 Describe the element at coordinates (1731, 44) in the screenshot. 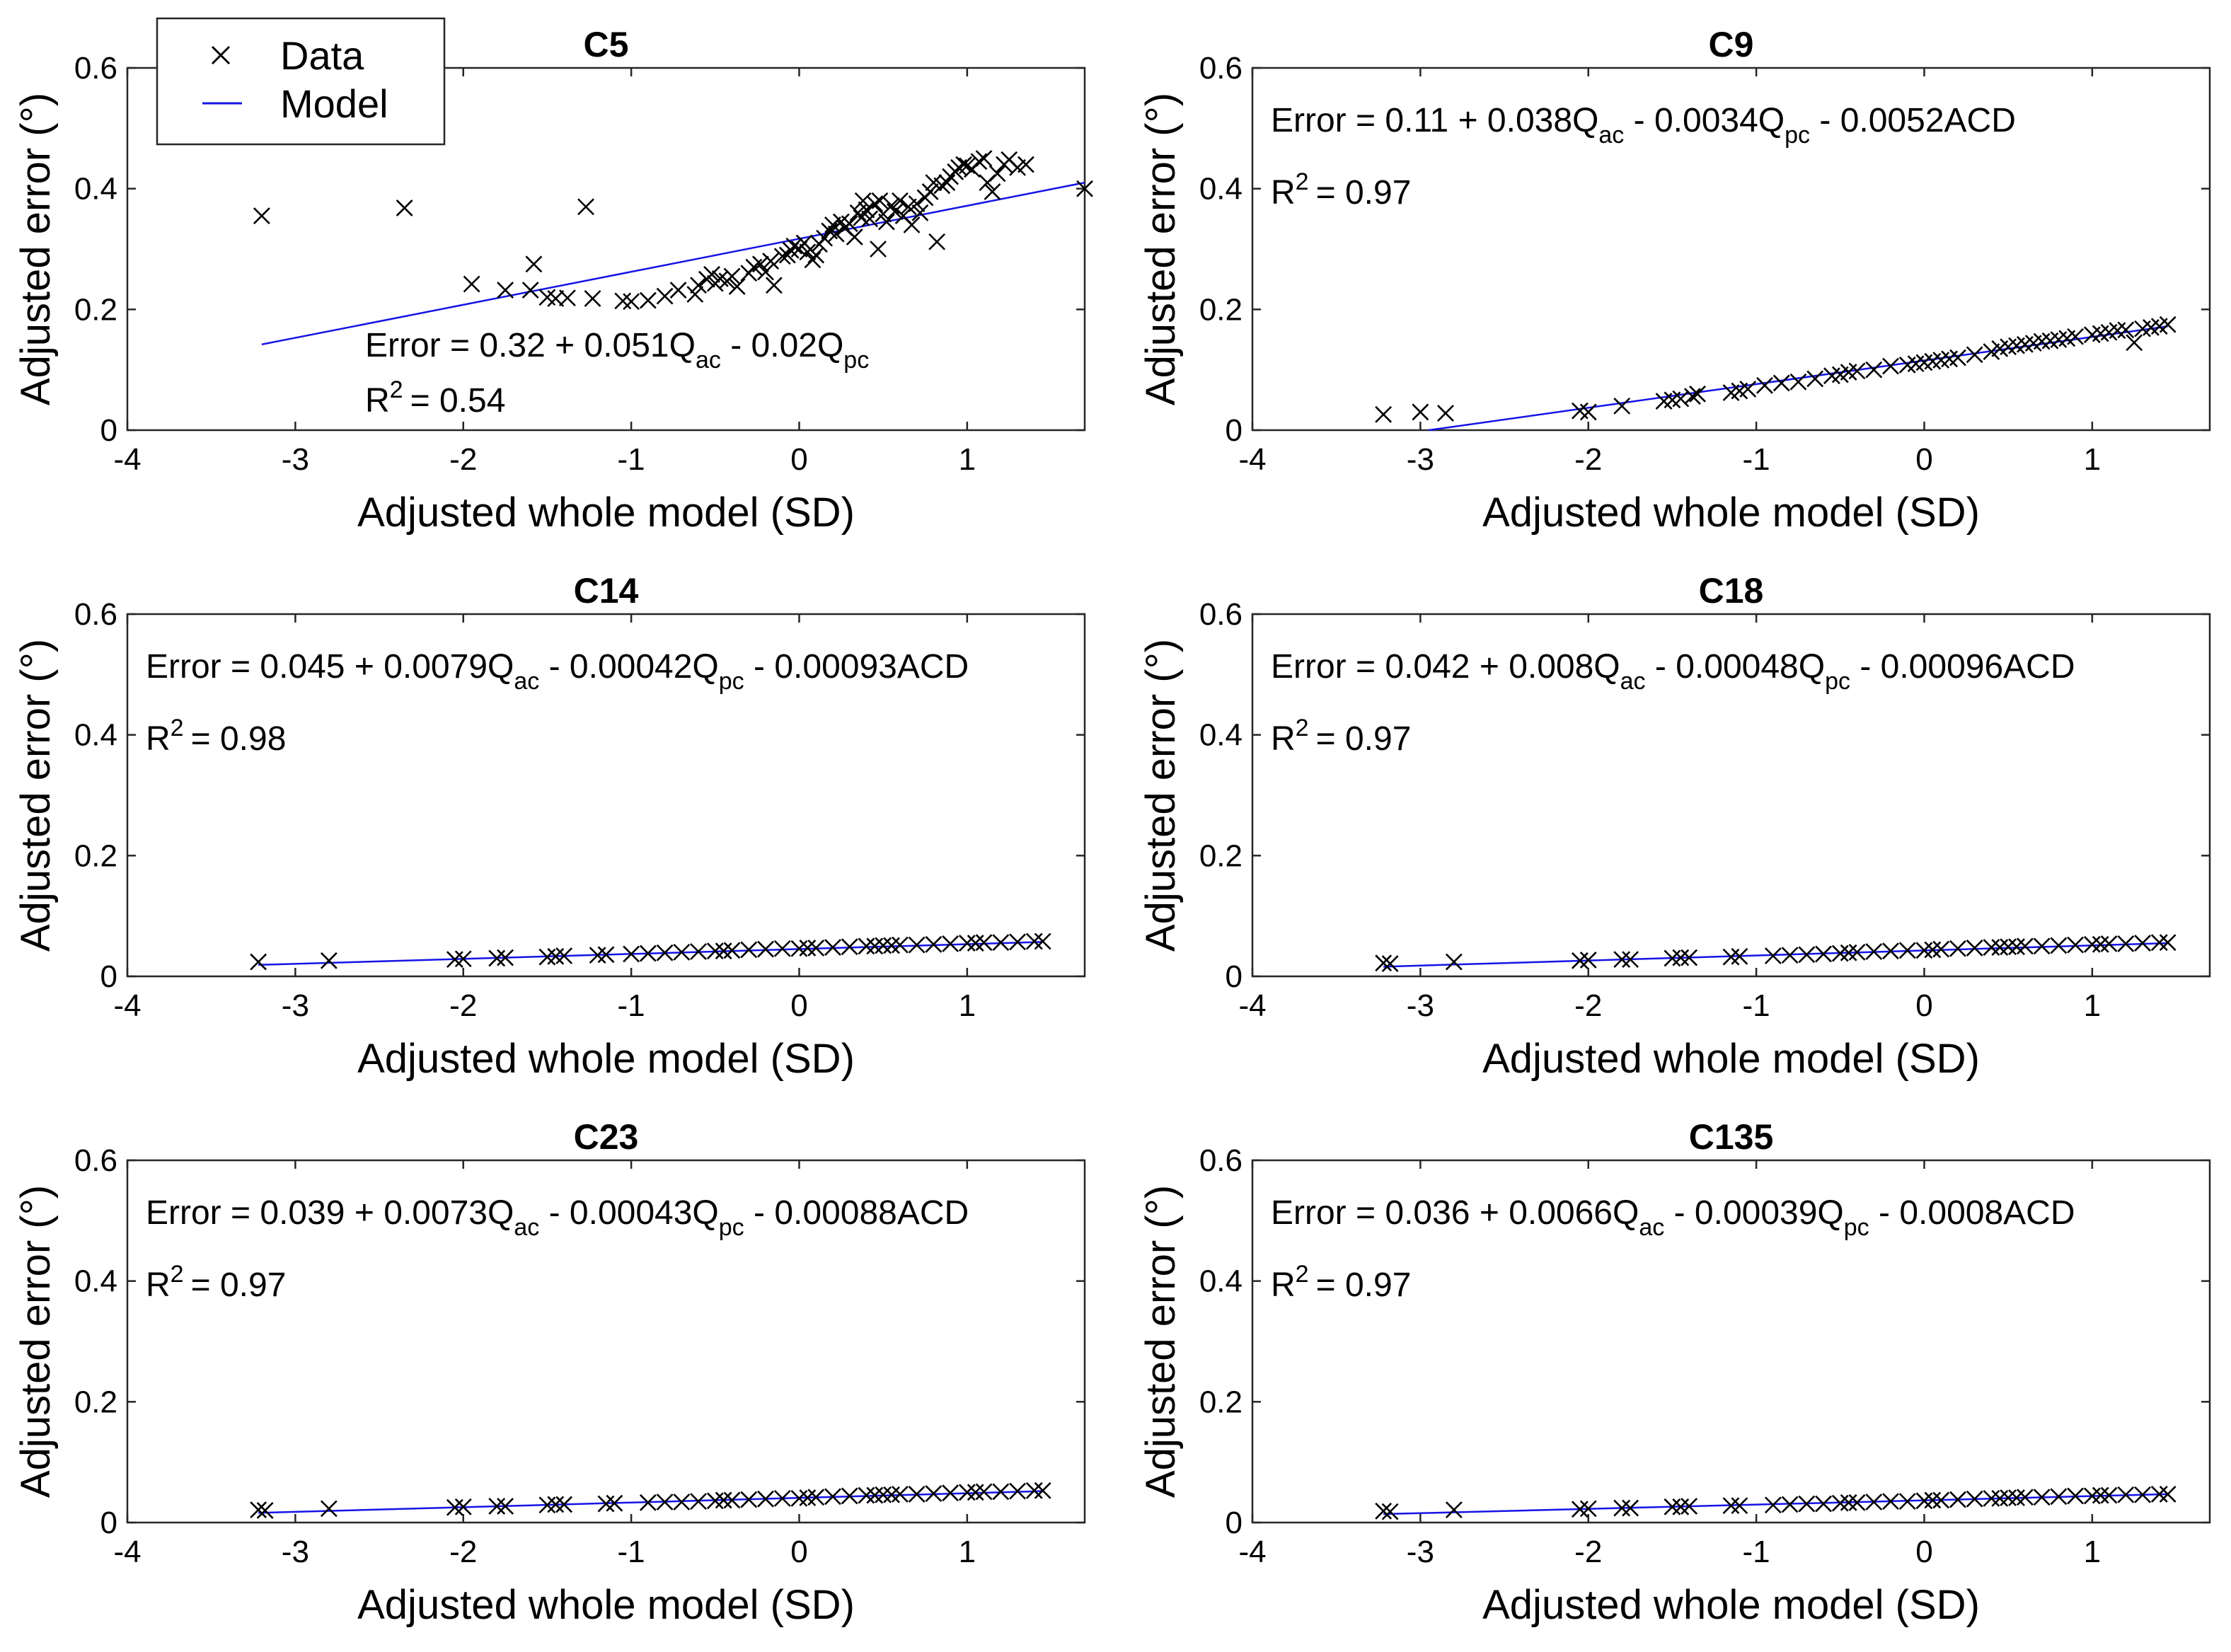

I see `panel-title: C9` at that location.